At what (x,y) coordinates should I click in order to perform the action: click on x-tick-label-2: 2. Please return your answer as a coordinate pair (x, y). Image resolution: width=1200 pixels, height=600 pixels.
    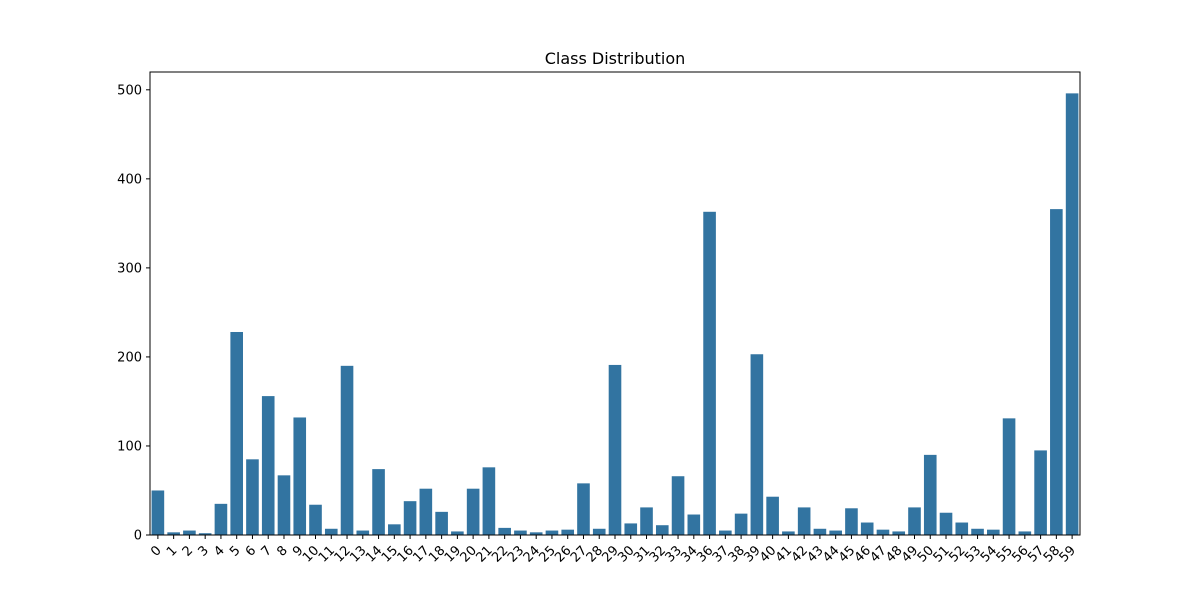
    Looking at the image, I should click on (188, 551).